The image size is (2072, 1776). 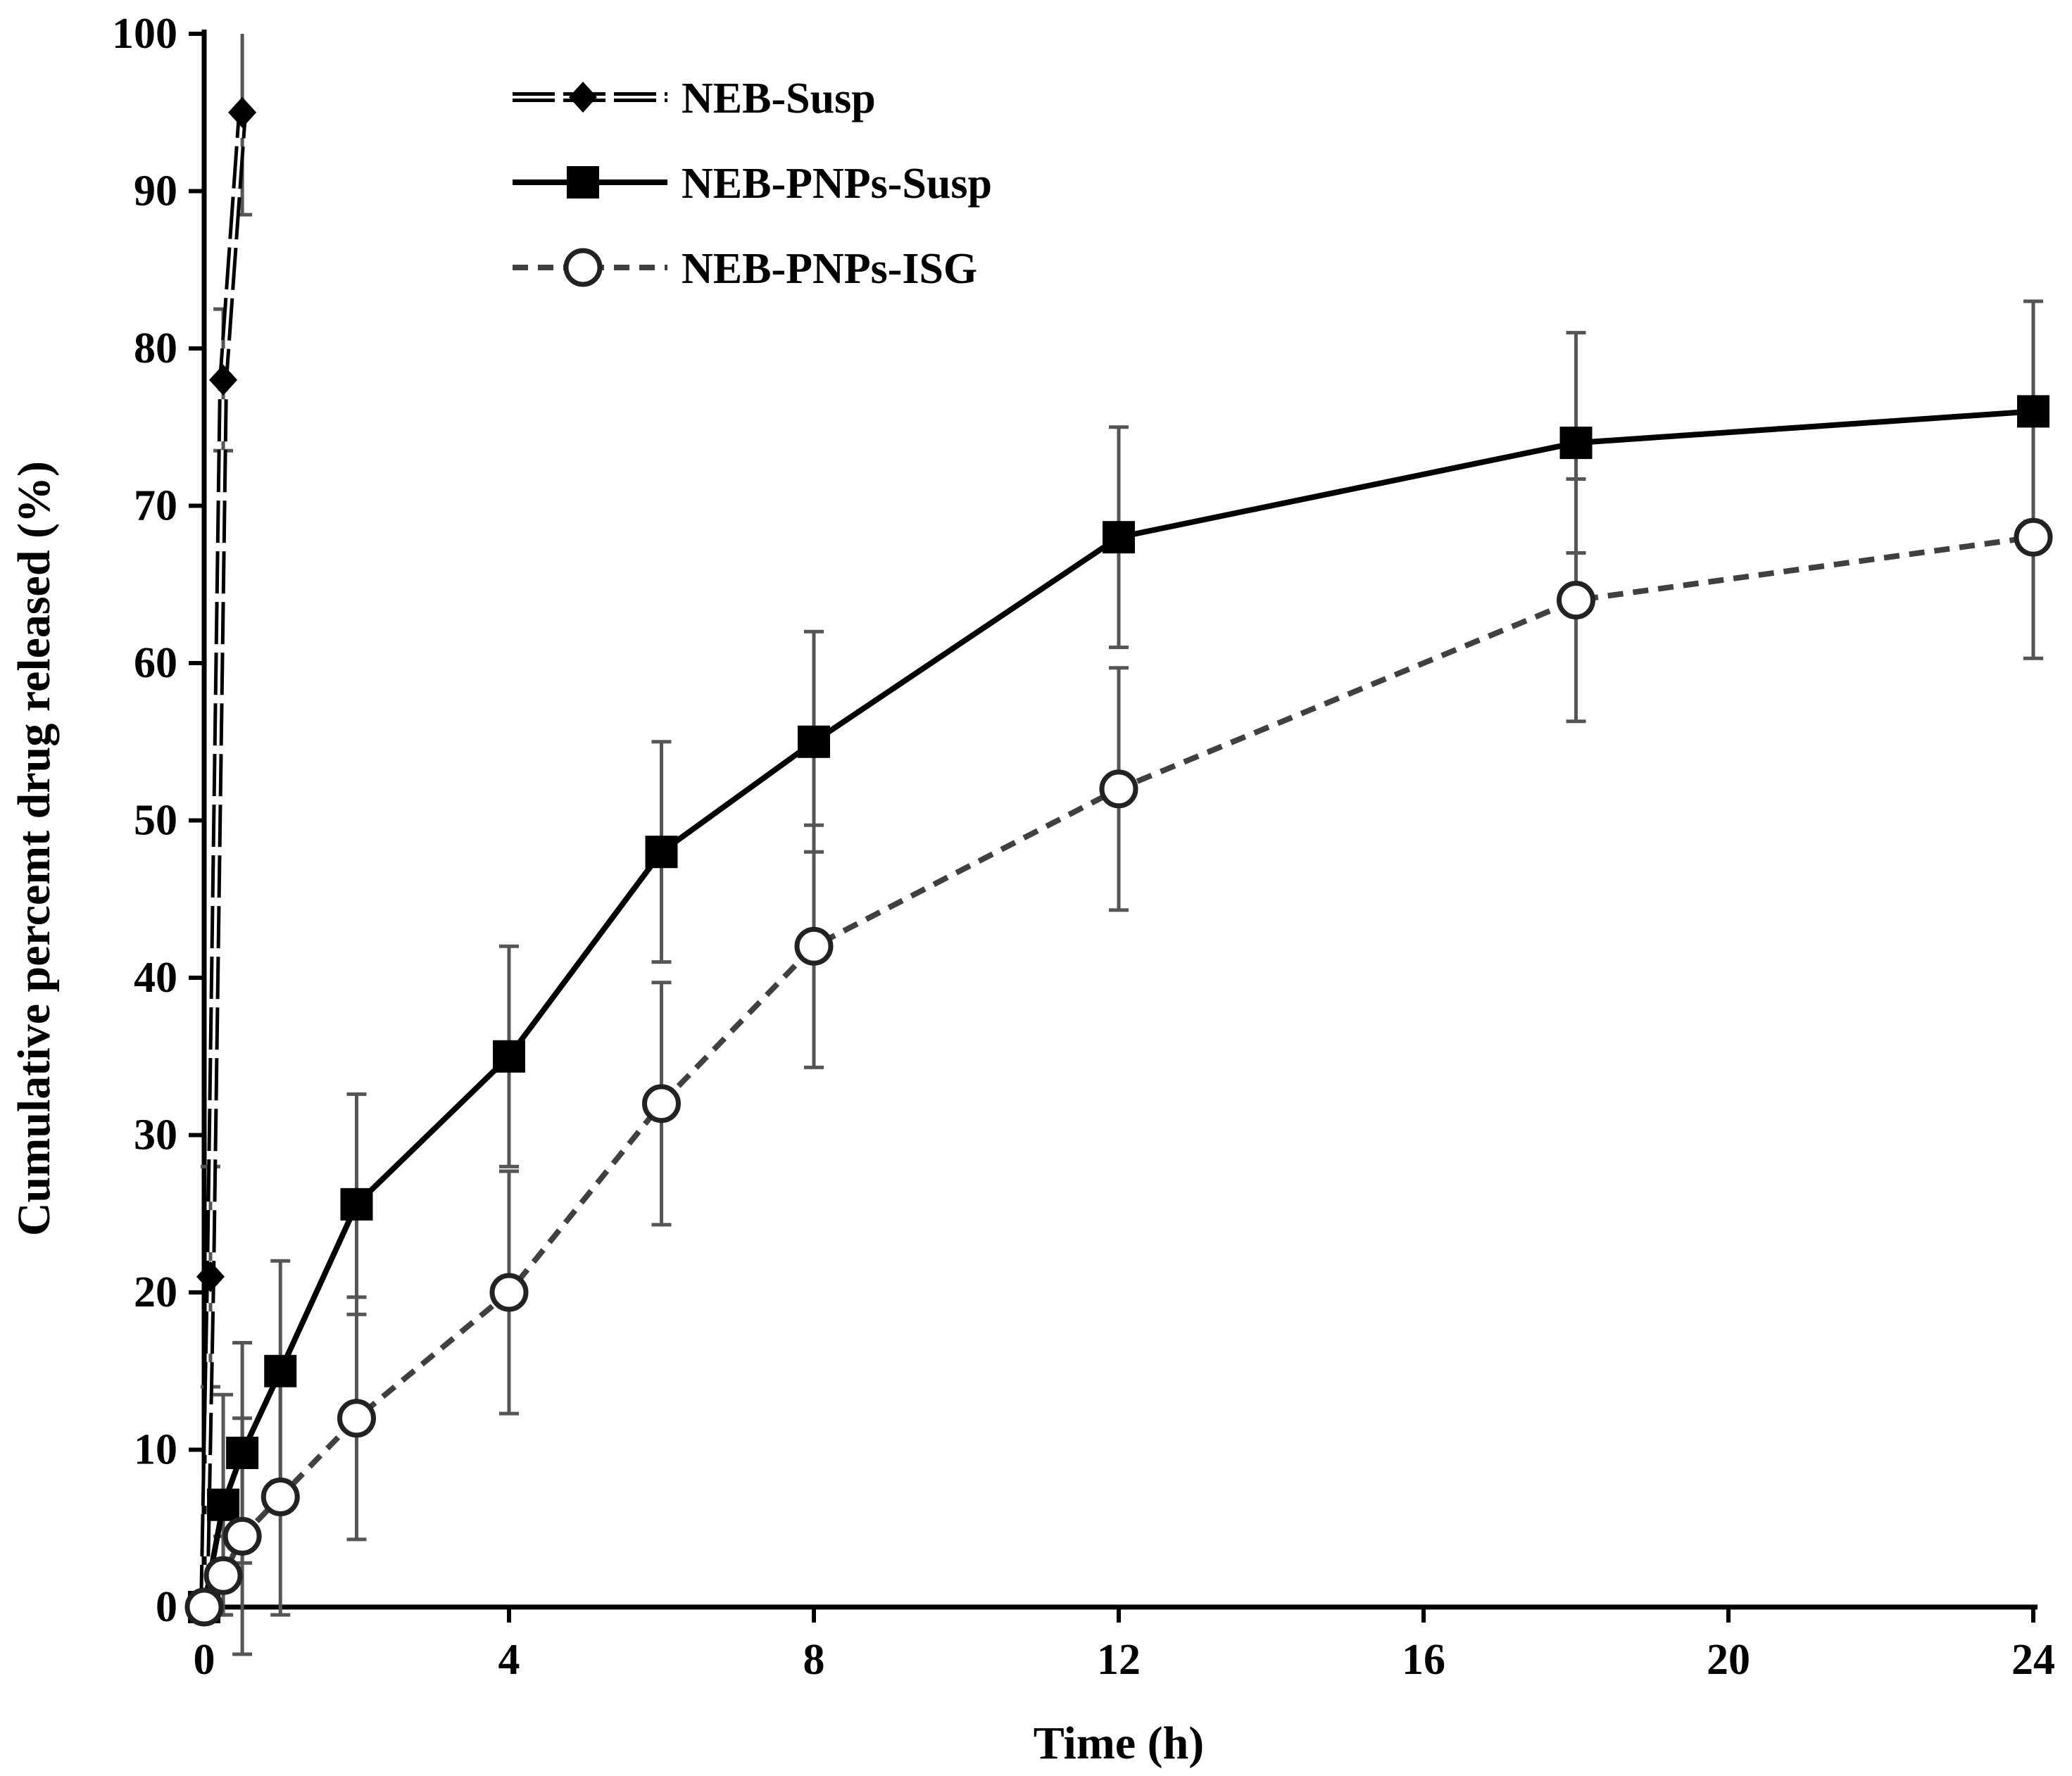 What do you see at coordinates (2033, 1660) in the screenshot?
I see `x-tick-label: 24` at bounding box center [2033, 1660].